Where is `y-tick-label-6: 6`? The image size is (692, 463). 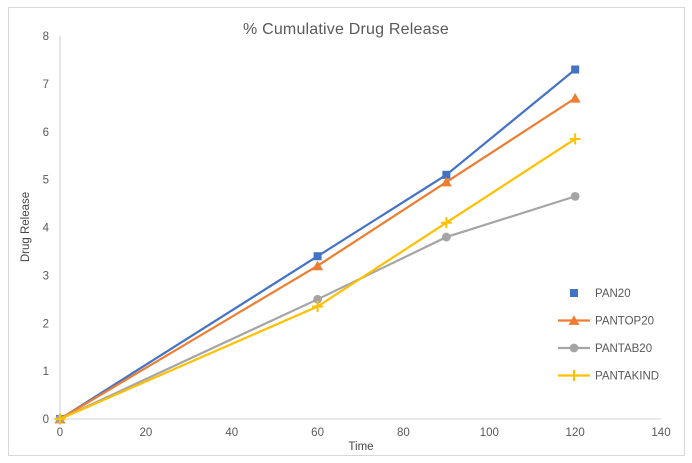
y-tick-label-6: 6 is located at coordinates (46, 133).